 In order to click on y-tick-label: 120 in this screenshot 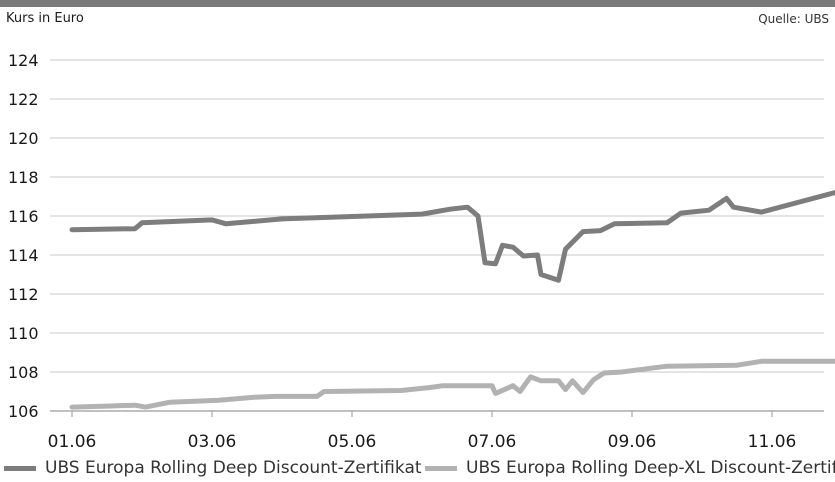, I will do `click(23, 138)`.